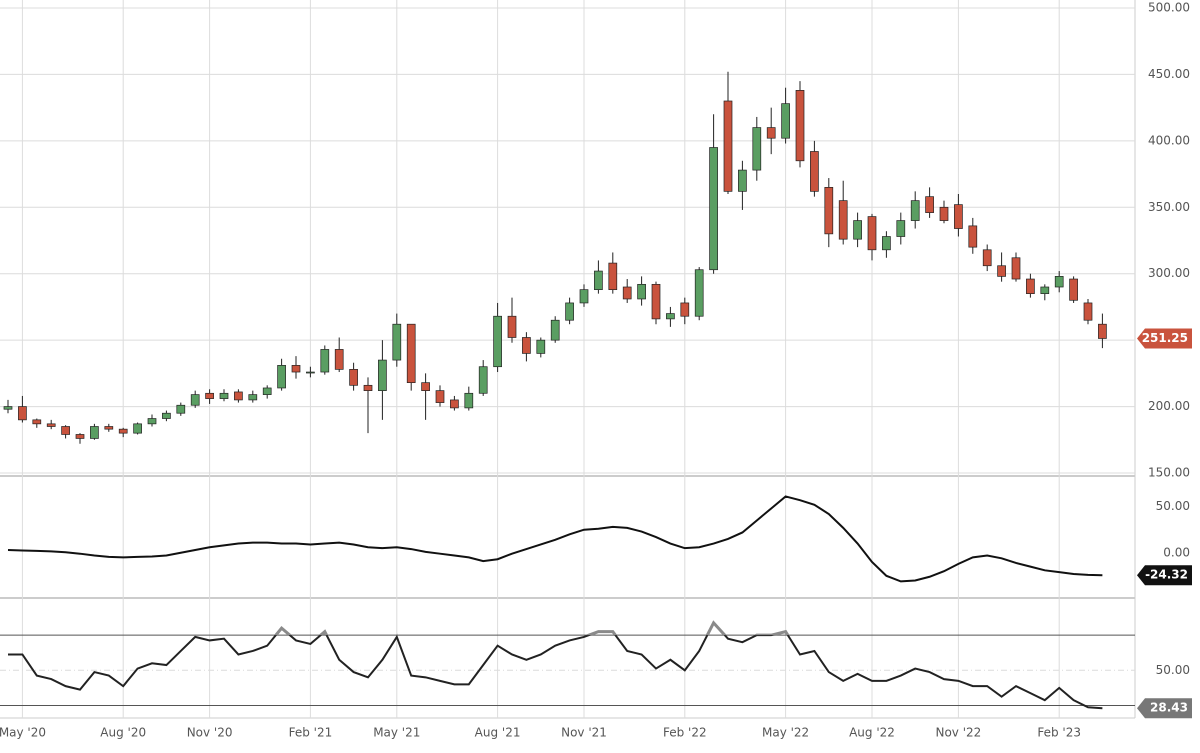 This screenshot has height=753, width=1200. I want to click on y-tick-label: 0.00, so click(1176, 552).